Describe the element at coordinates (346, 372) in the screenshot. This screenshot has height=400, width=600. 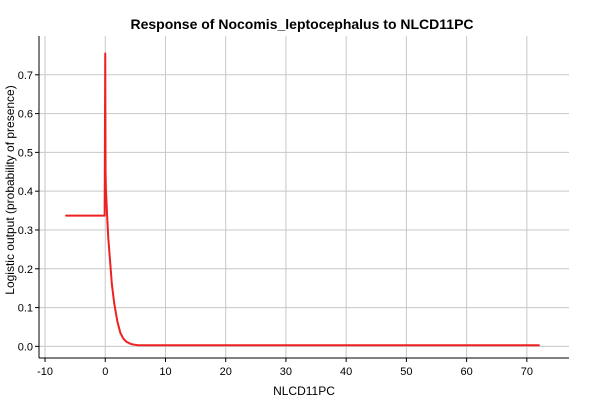
I see `x-tick-label: 40` at that location.